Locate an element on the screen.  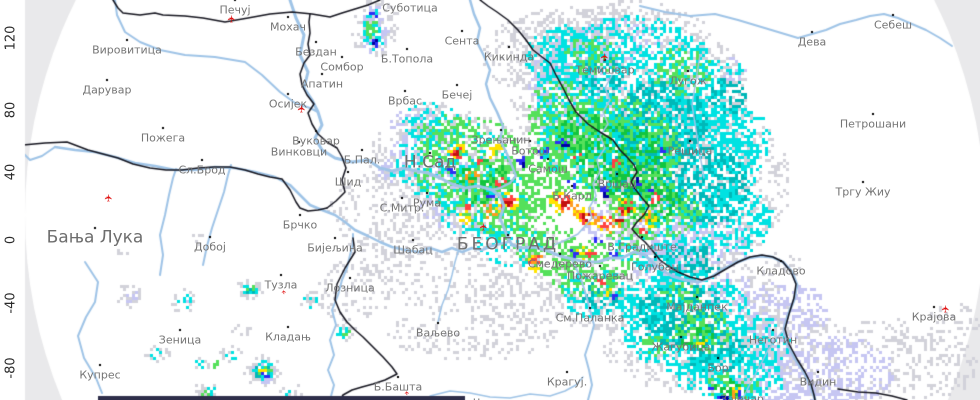
city-label: Жагубица is located at coordinates (681, 347).